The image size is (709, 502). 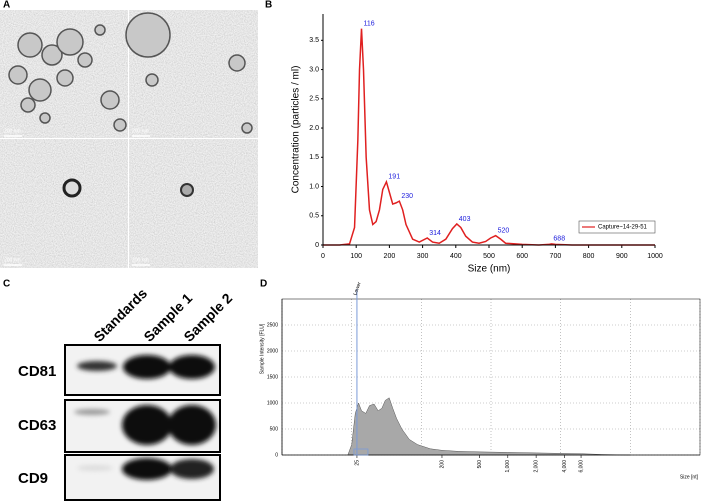 I want to click on y-tick-label: 1.5, so click(x=314, y=157).